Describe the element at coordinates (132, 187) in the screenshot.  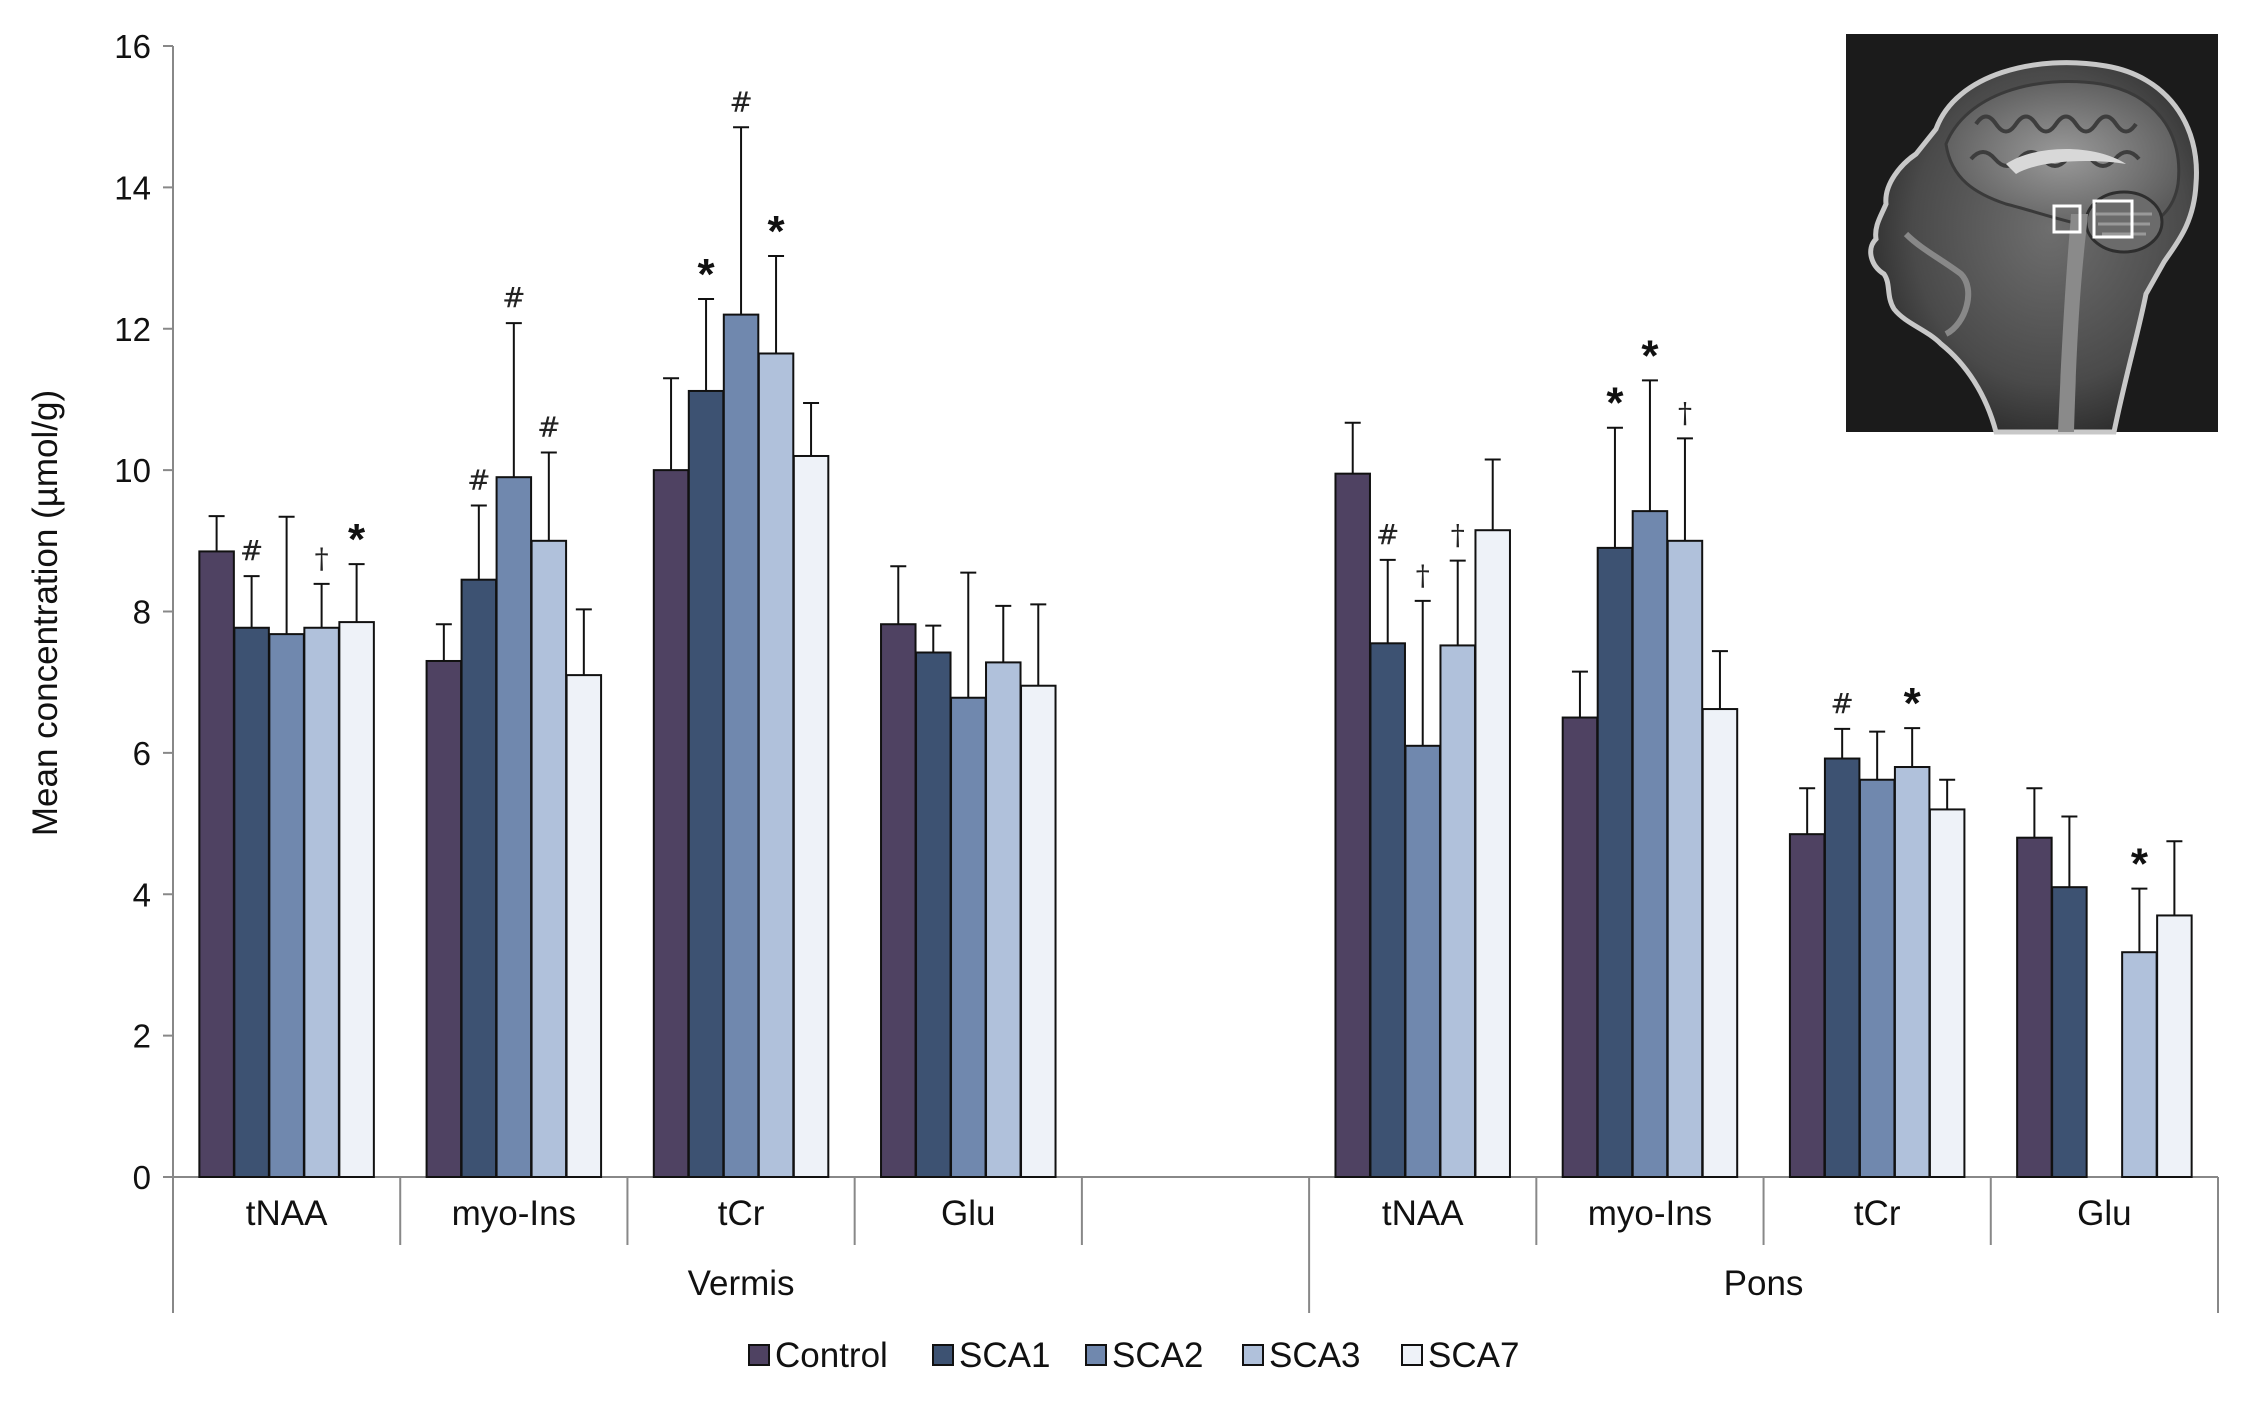
I see `y-tick-label: 14` at that location.